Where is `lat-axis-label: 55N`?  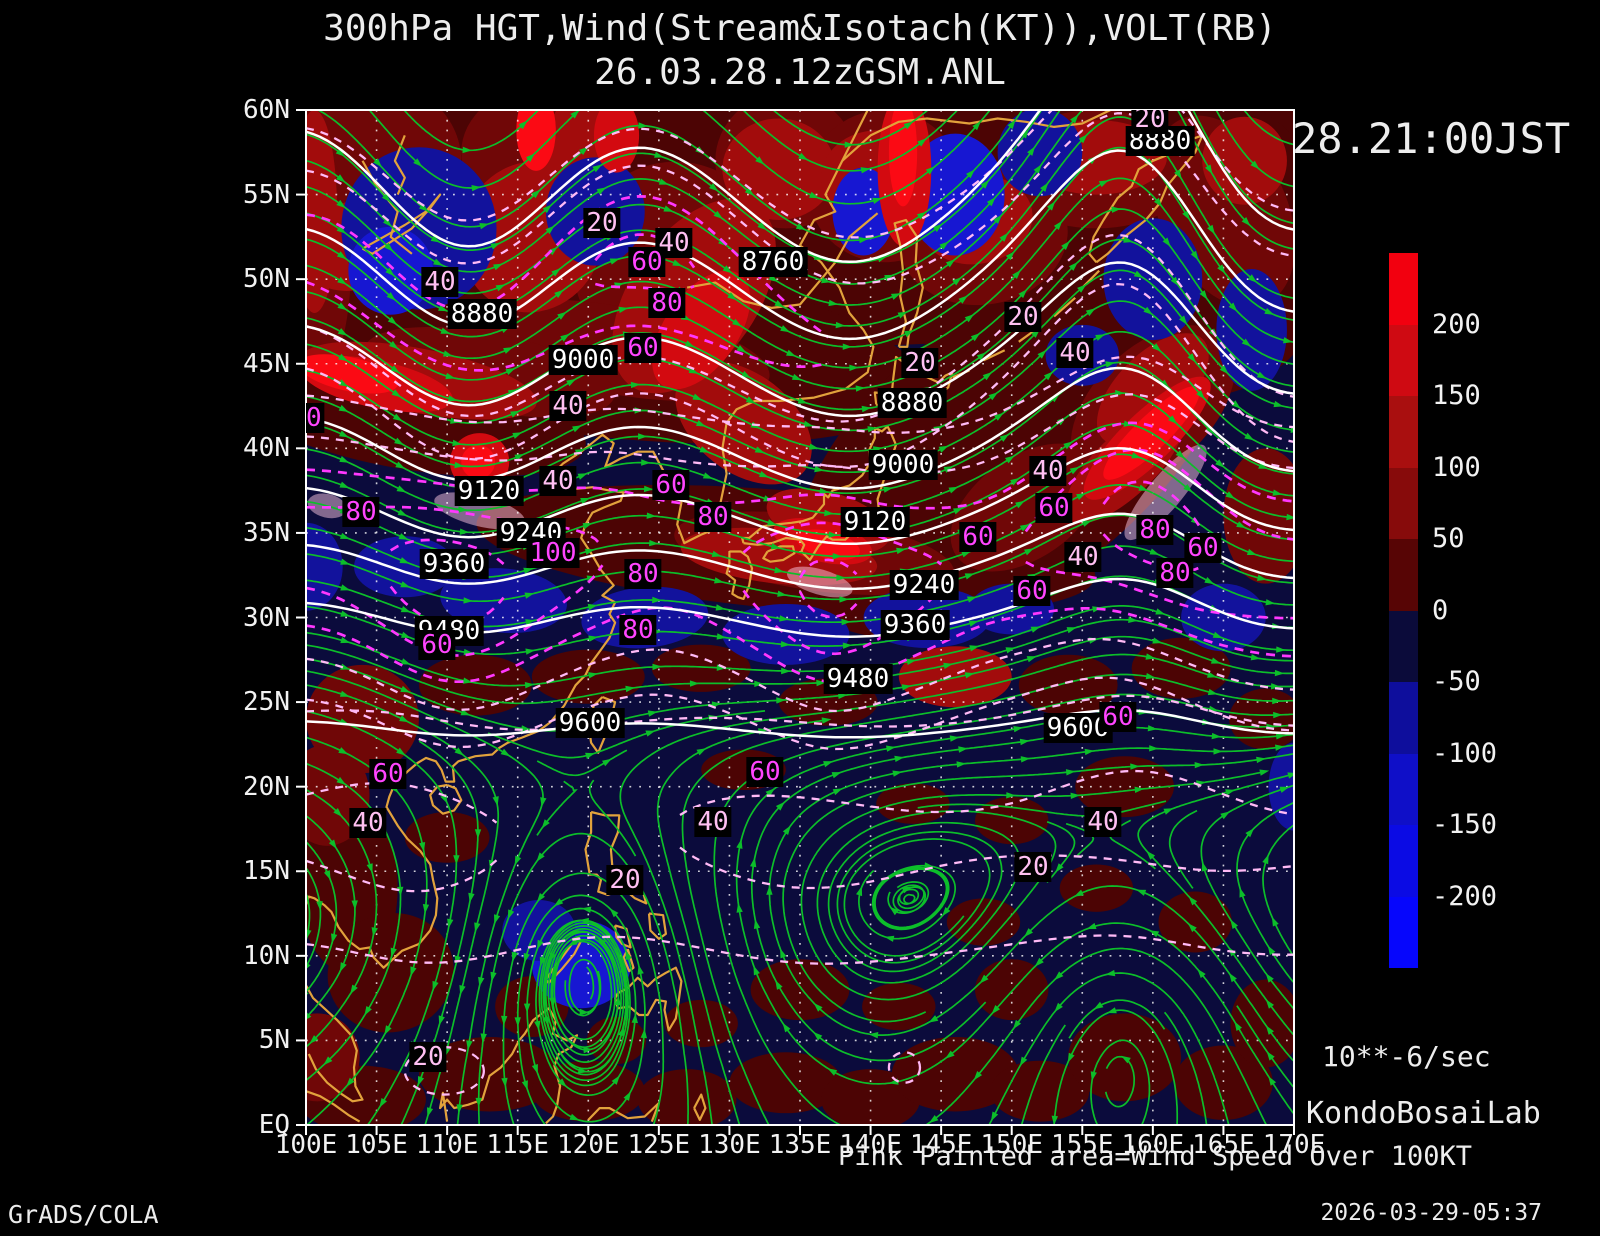
lat-axis-label: 55N is located at coordinates (266, 194).